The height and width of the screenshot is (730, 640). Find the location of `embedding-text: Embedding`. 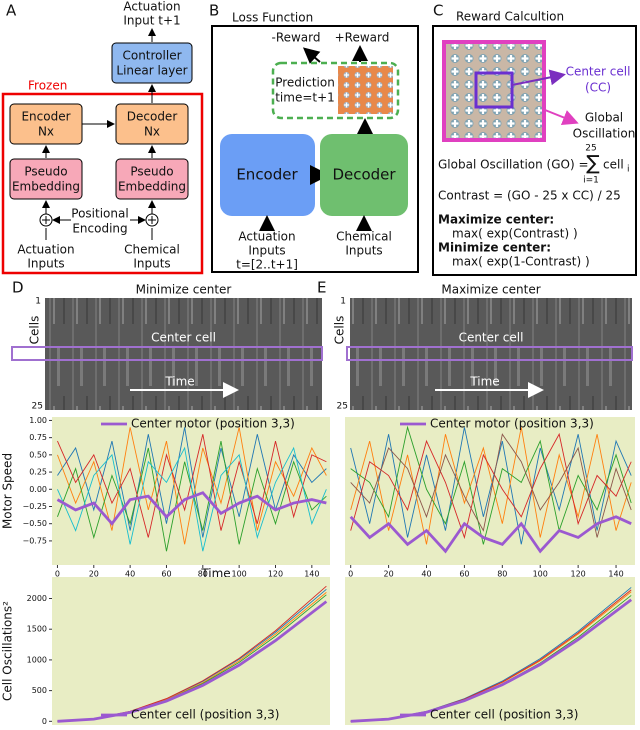

embedding-text: Embedding is located at coordinates (152, 187).